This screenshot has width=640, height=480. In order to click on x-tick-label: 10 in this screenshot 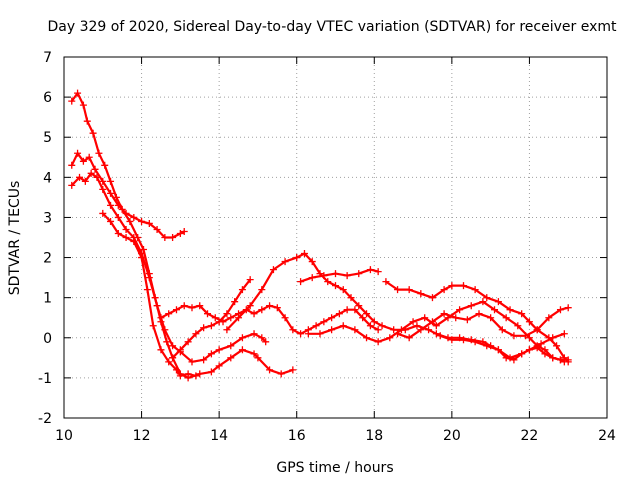, I will do `click(64, 436)`.